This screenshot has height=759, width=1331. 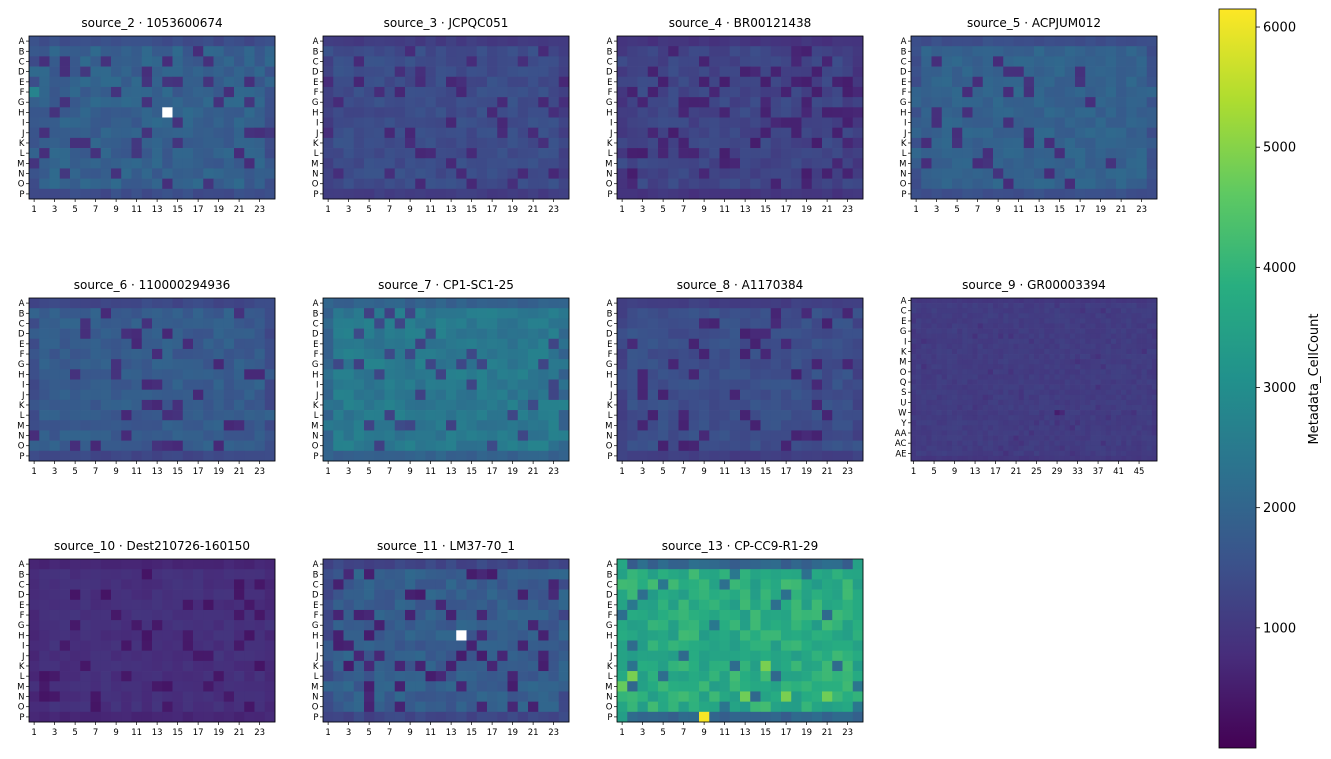 What do you see at coordinates (903, 83) in the screenshot?
I see `row-tick-label: E` at bounding box center [903, 83].